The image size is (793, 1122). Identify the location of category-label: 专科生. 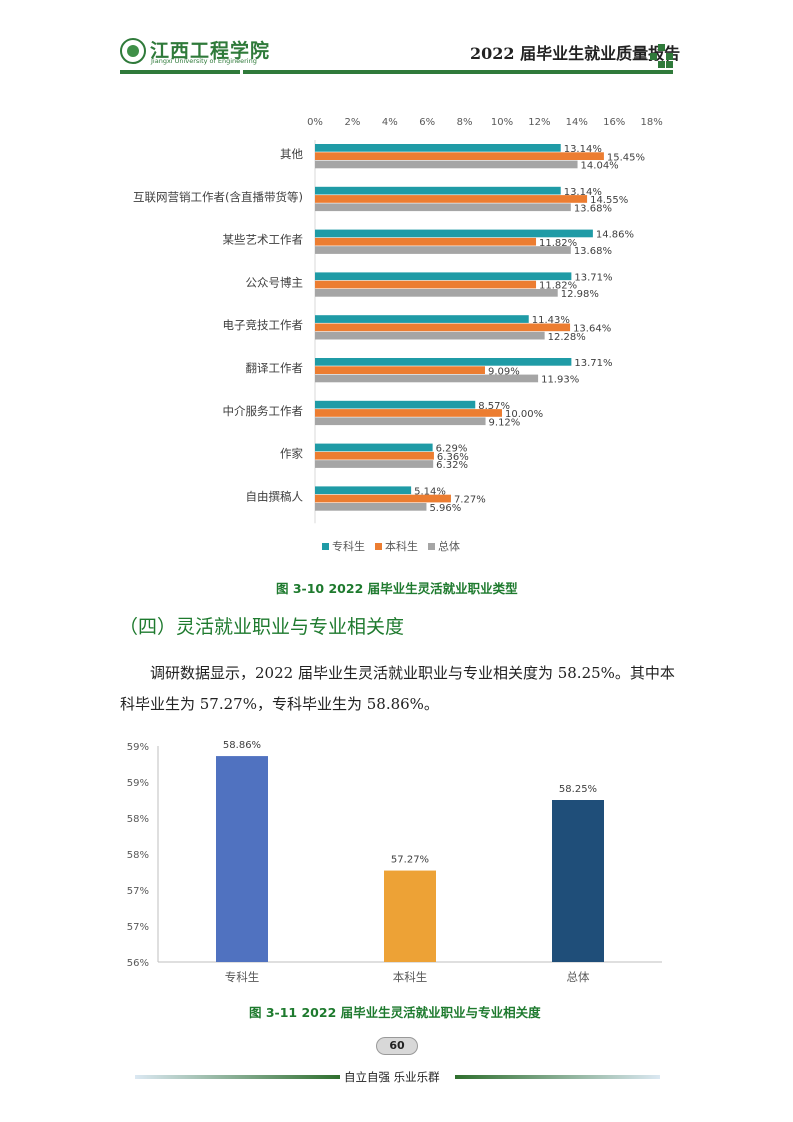
(242, 977).